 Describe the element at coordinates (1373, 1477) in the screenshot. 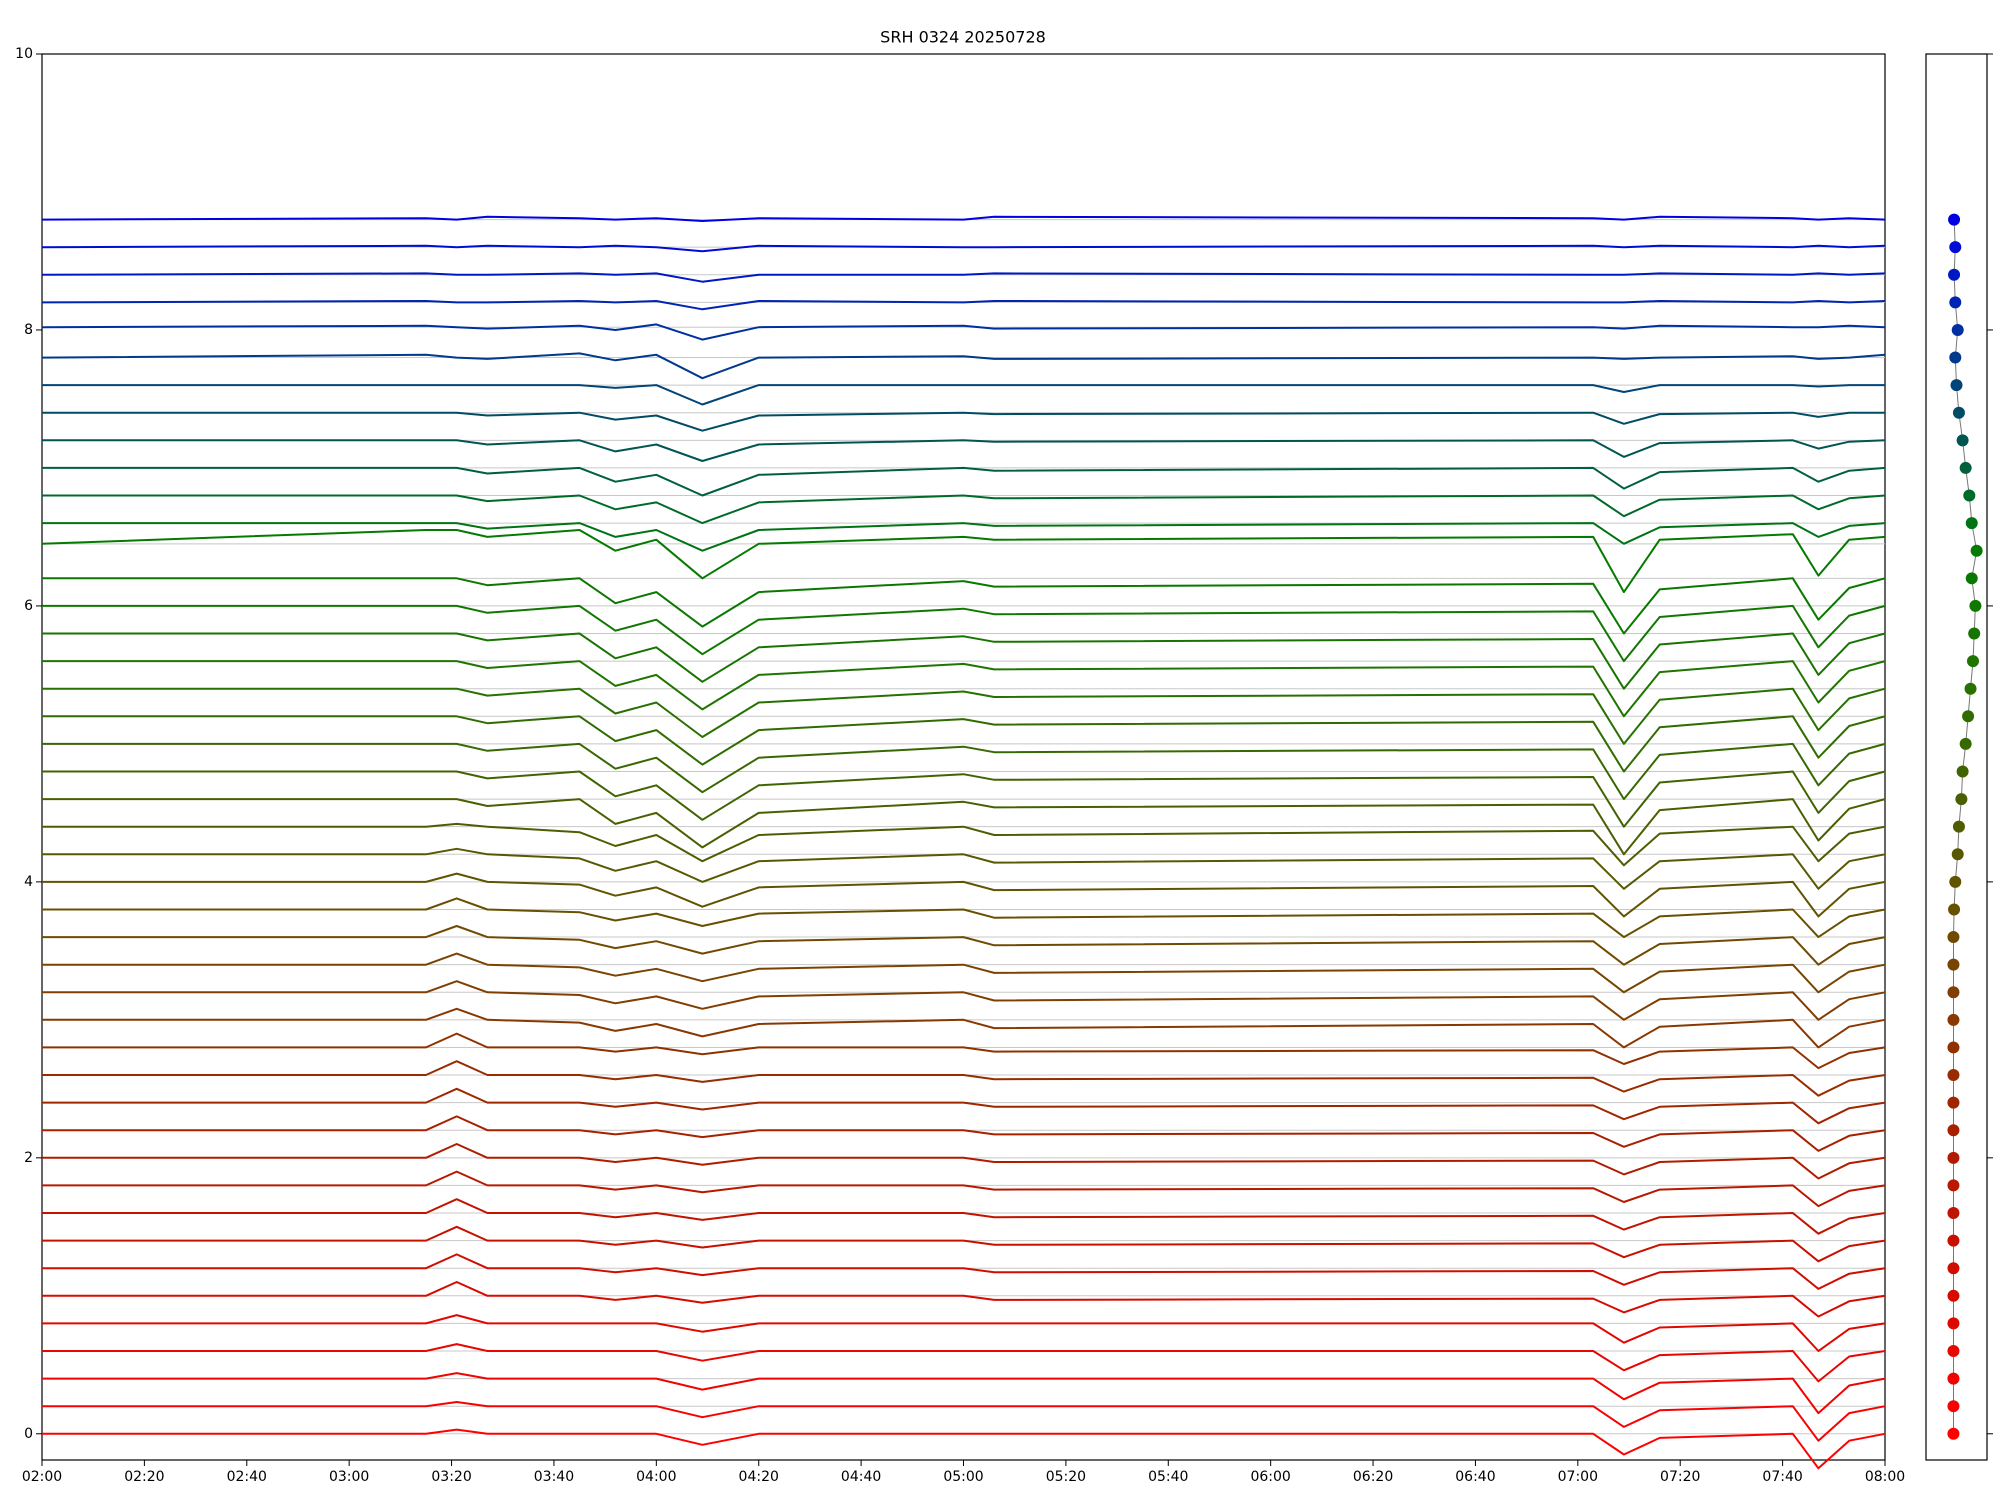

I see `x-tick-label: 06:20` at that location.